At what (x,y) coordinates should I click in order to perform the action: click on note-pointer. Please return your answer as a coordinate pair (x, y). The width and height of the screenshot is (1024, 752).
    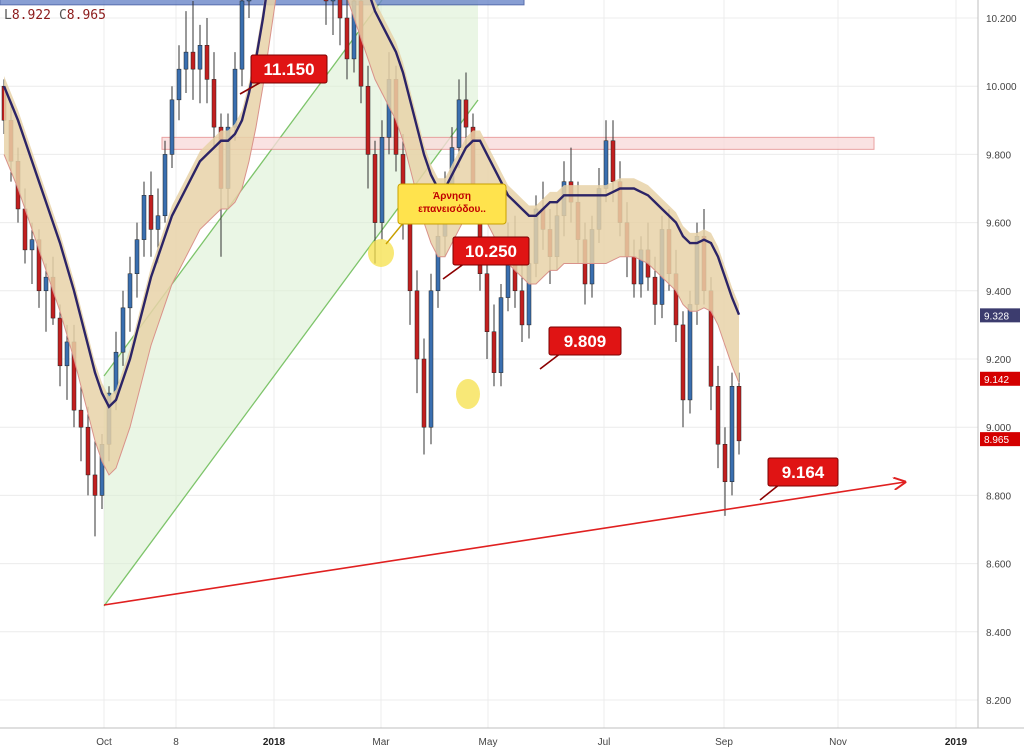
    Looking at the image, I should click on (395, 233).